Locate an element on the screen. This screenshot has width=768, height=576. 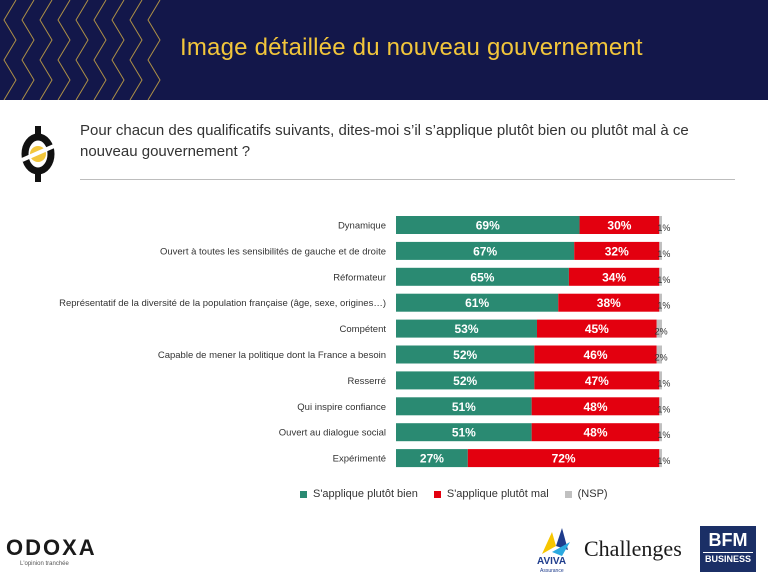
legend-item-mal: S'applique plutôt mal is located at coordinates (491, 494).